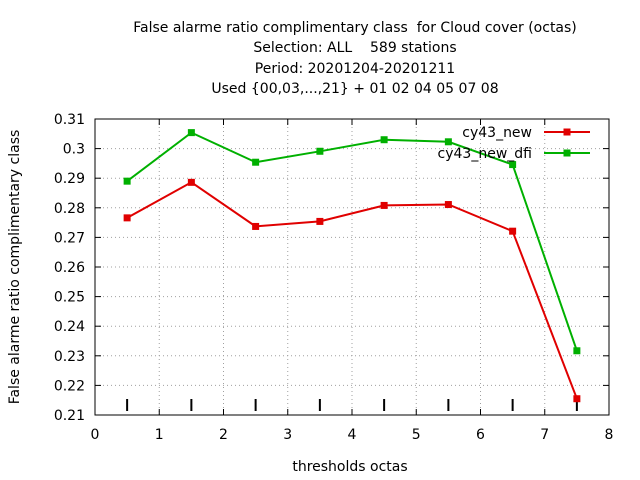  Describe the element at coordinates (497, 133) in the screenshot. I see `legend-label-cy43_new: cy43_new` at that location.